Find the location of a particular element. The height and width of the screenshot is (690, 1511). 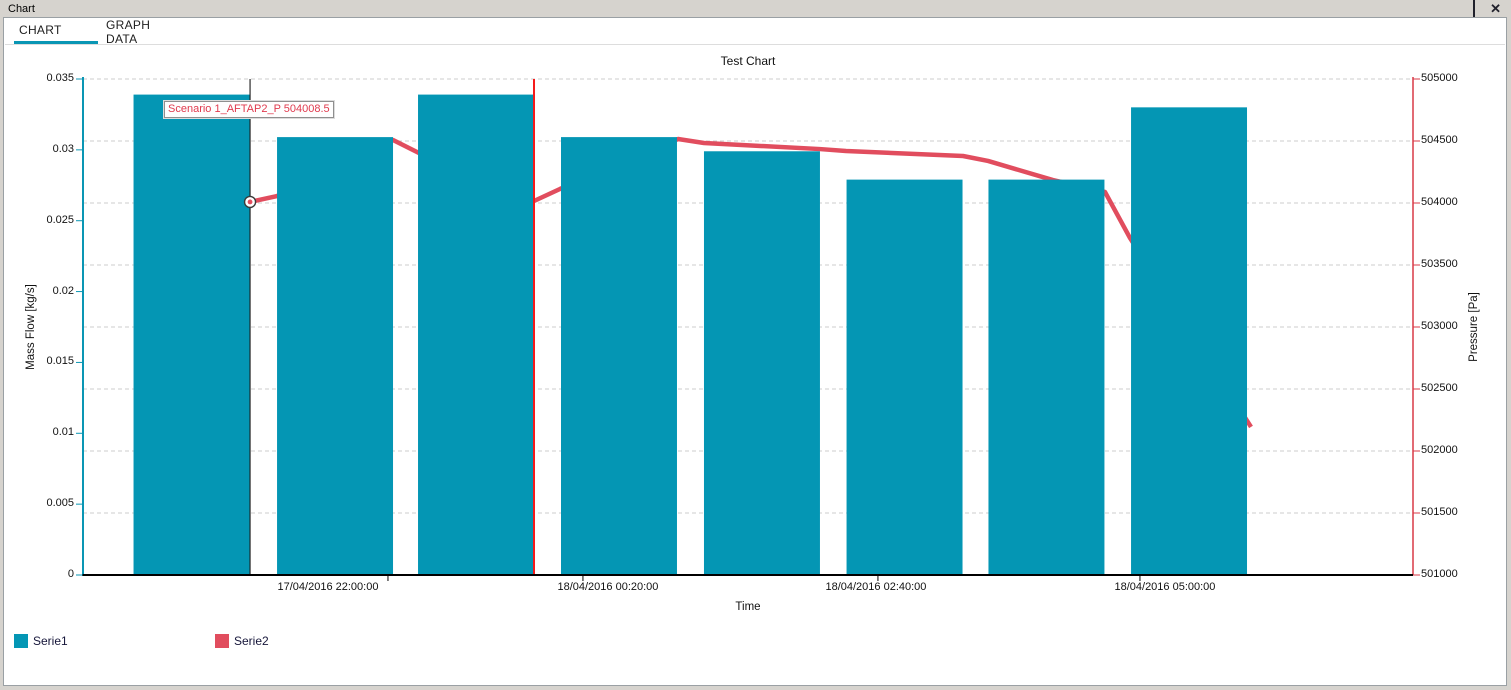

x-axis-title: Time is located at coordinates (748, 607).